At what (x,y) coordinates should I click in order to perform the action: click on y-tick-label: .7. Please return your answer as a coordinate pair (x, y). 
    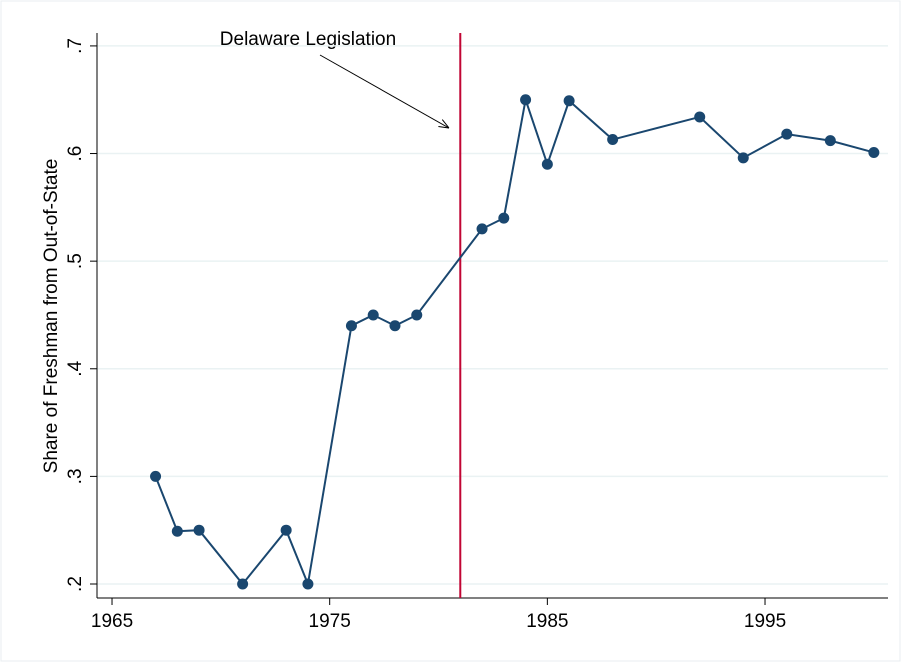
    Looking at the image, I should click on (75, 46).